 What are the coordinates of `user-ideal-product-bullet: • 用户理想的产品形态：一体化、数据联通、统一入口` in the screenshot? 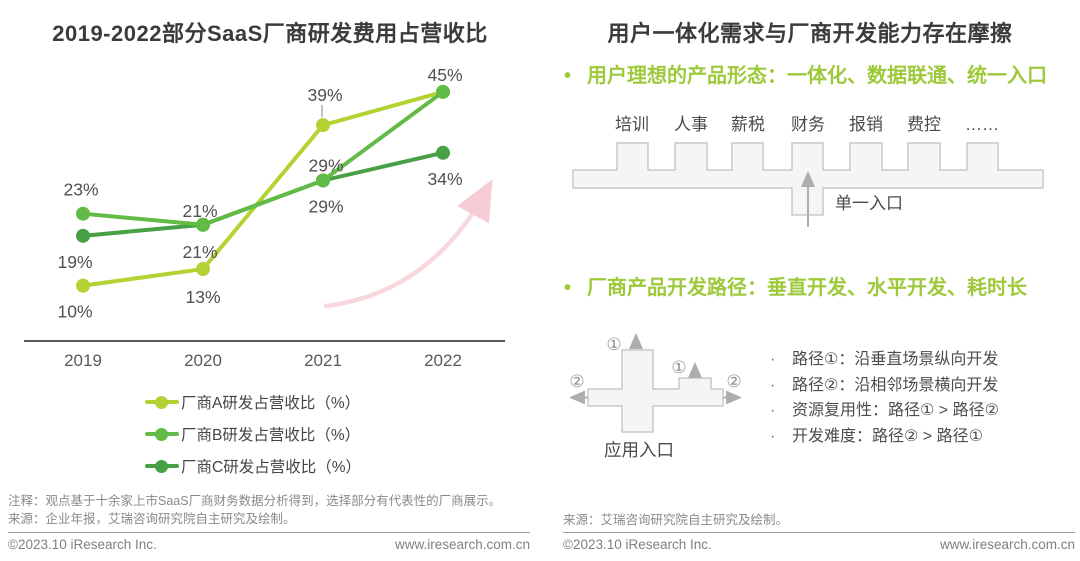 It's located at (814, 76).